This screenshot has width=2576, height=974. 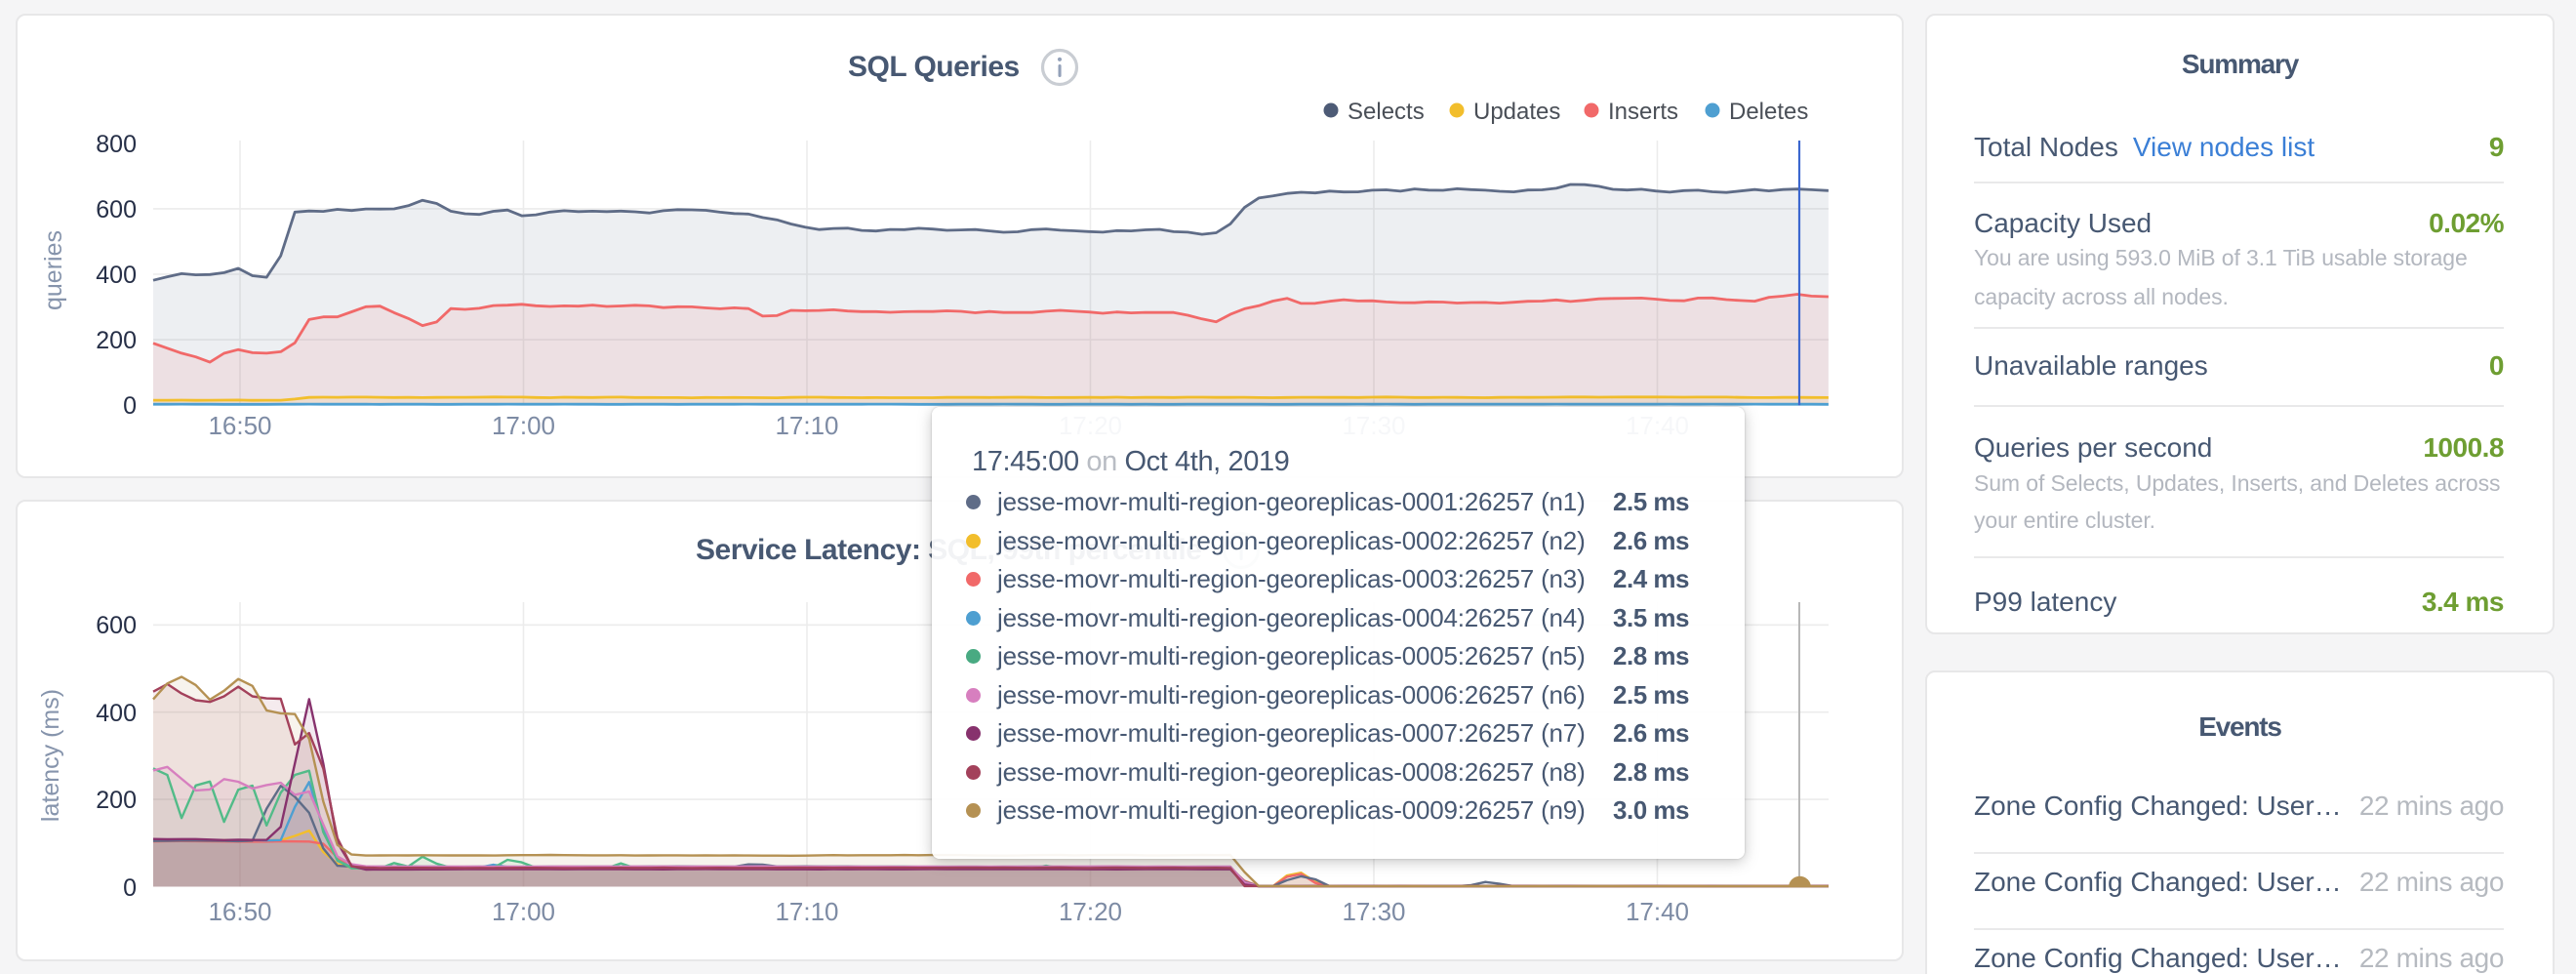 What do you see at coordinates (1090, 911) in the screenshot?
I see `svg-text: 17:20` at bounding box center [1090, 911].